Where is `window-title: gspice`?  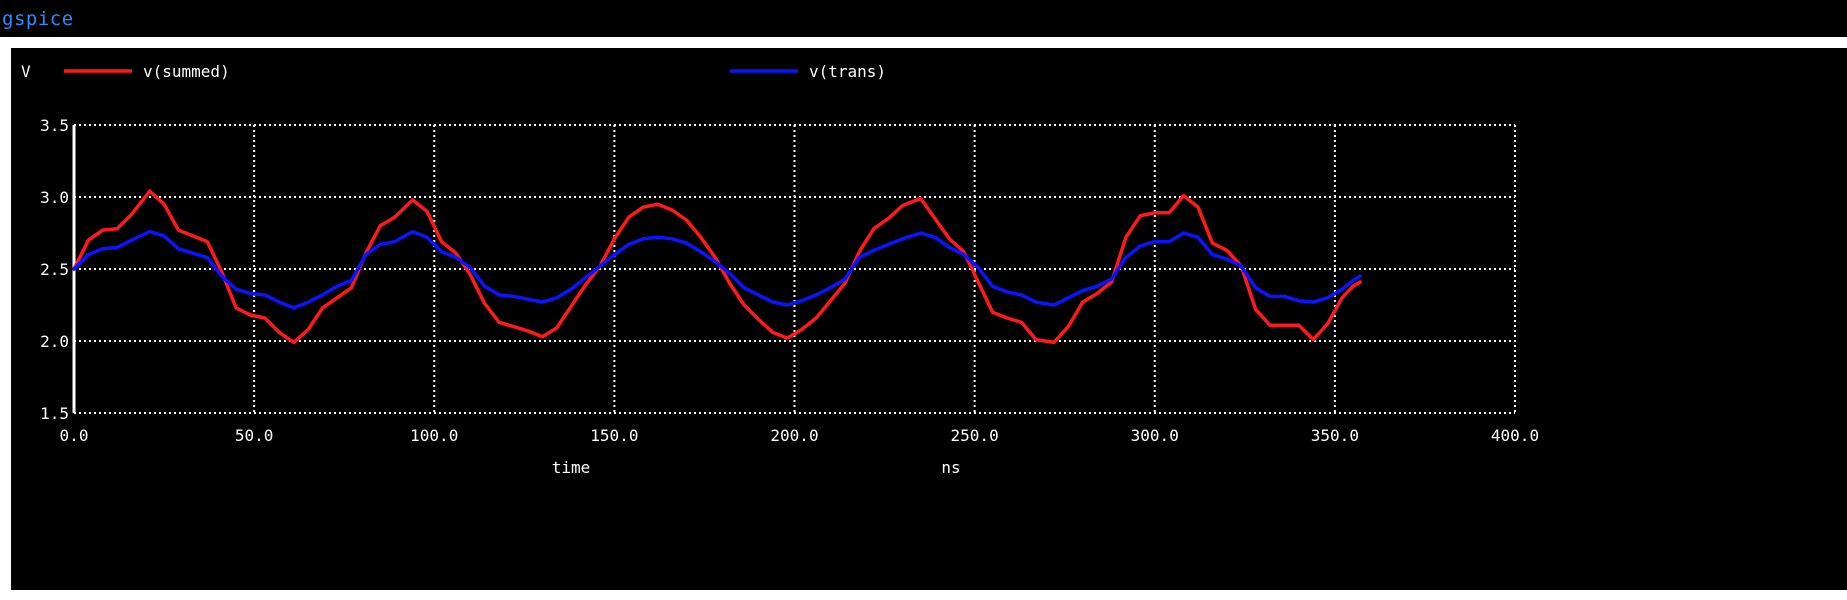
window-title: gspice is located at coordinates (38, 19).